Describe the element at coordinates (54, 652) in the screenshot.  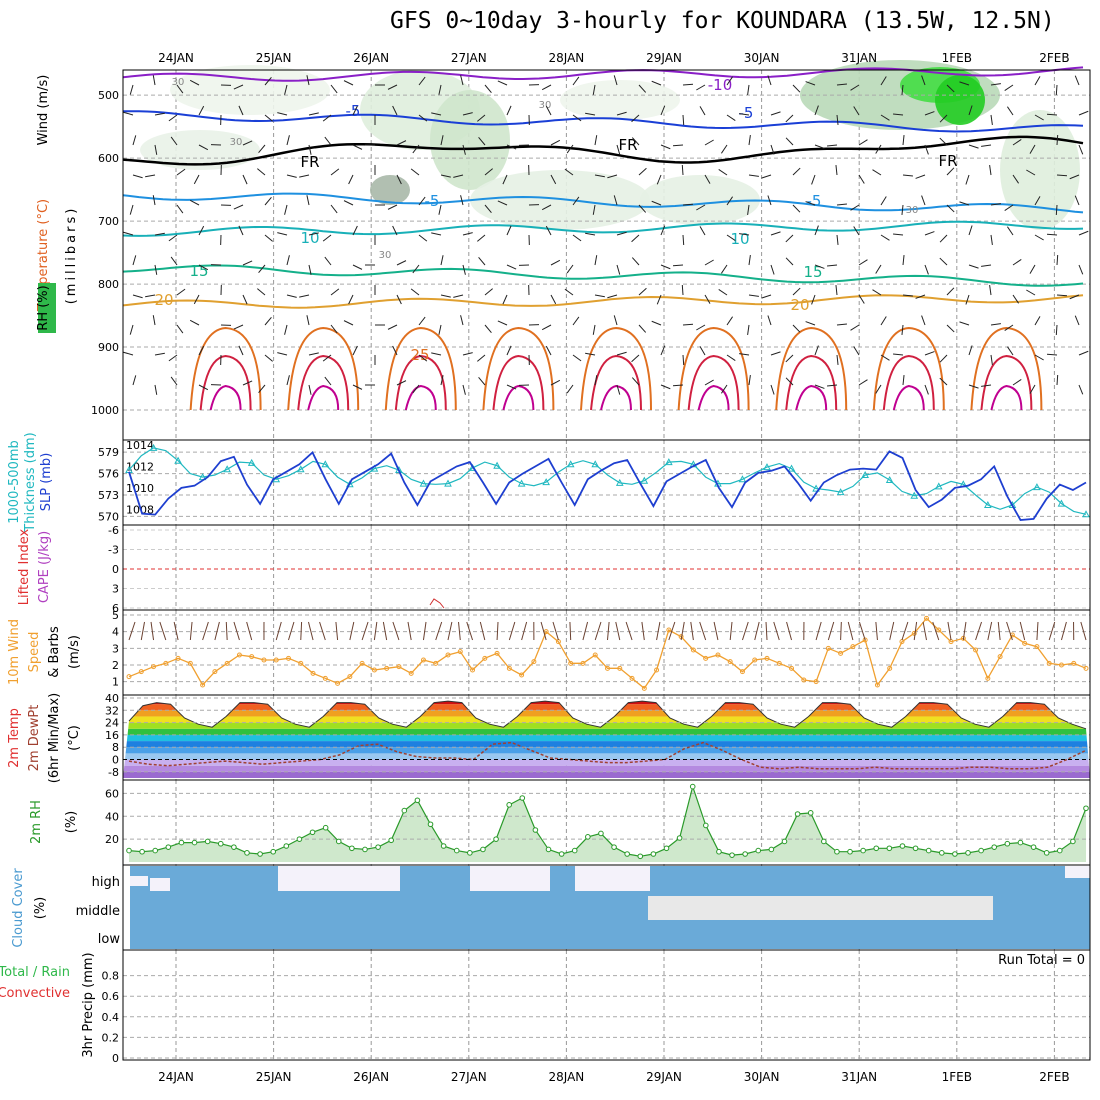
I see `wind10-axis-label-3: & Barbs` at that location.